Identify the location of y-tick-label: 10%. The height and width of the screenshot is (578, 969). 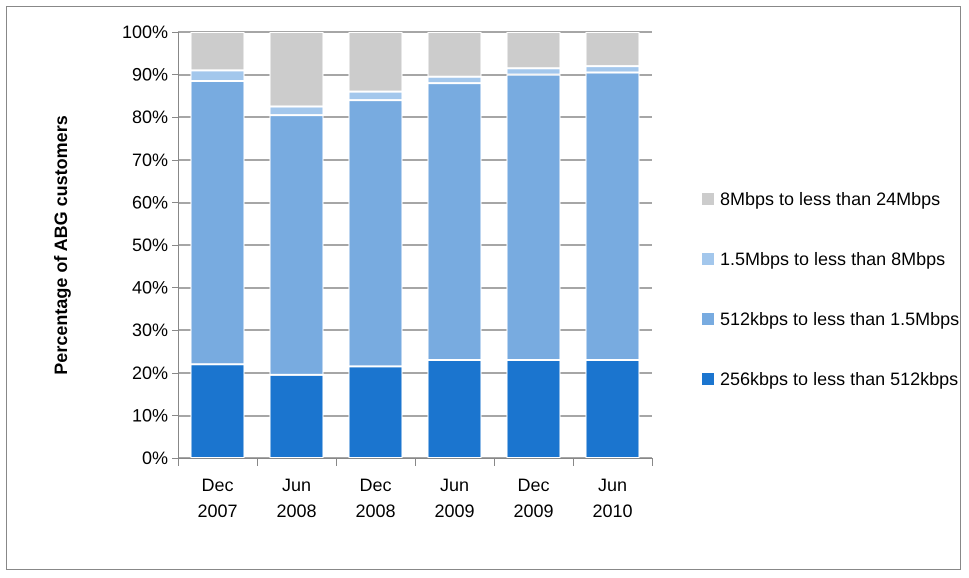
(150, 415).